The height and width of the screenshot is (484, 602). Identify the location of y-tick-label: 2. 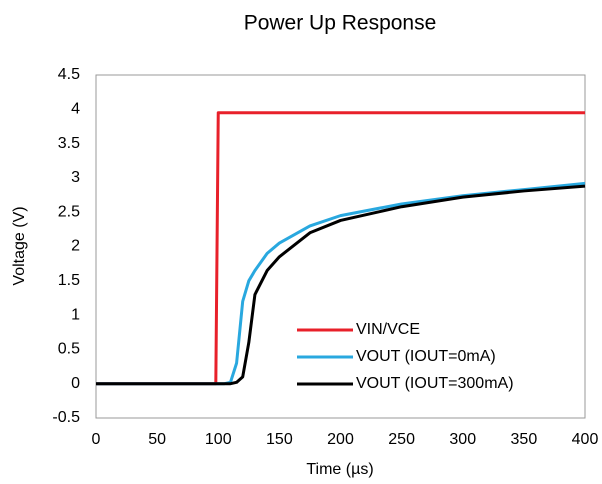
(75, 246).